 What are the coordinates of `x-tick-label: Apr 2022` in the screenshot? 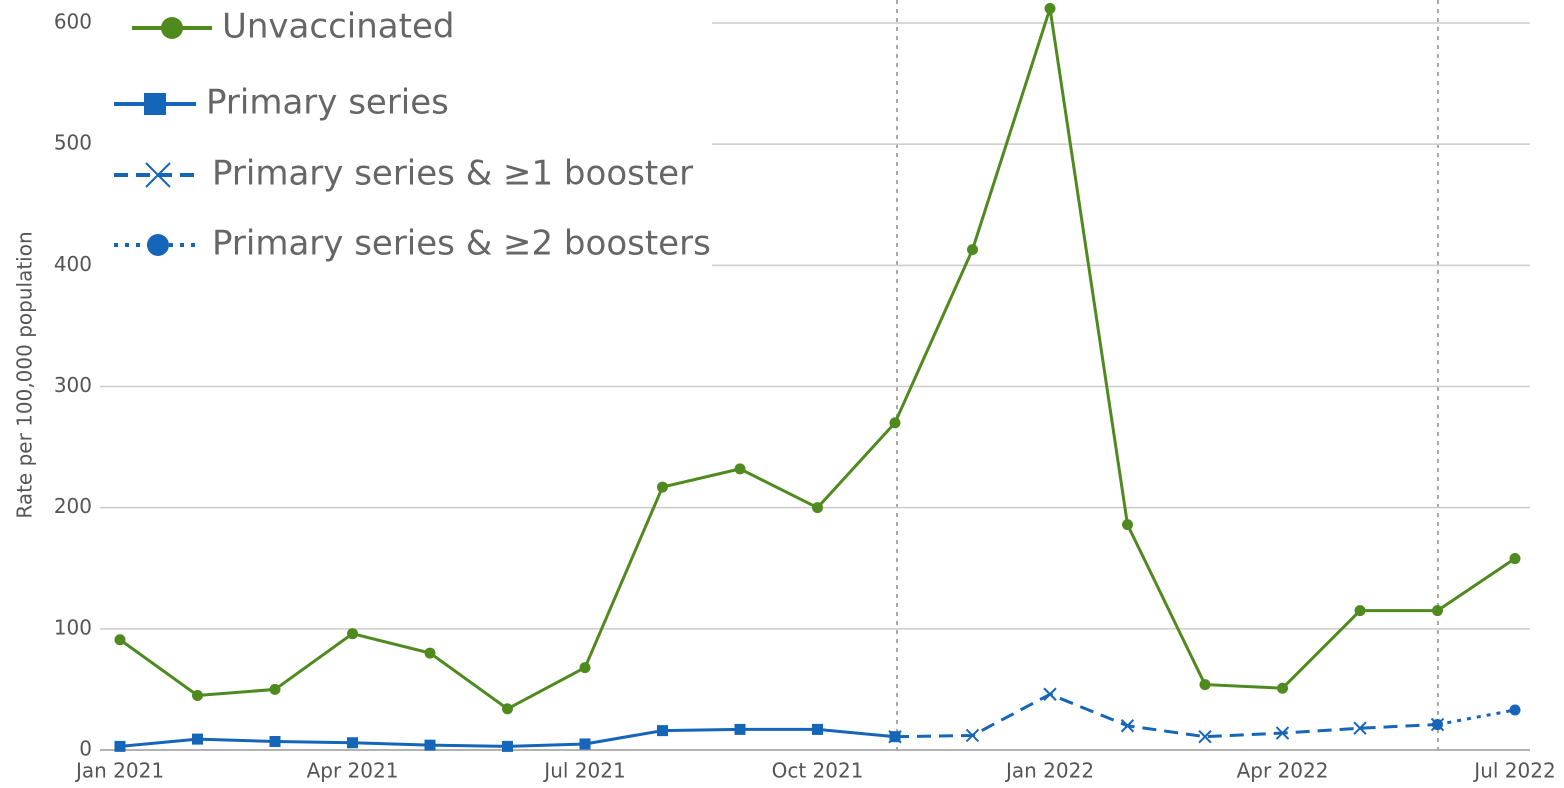 It's located at (1283, 771).